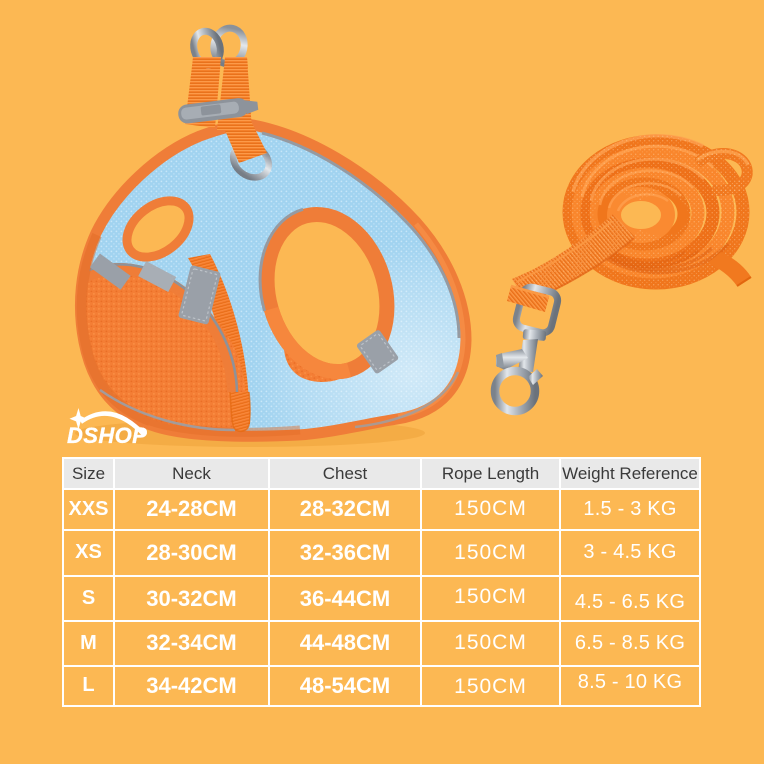 The image size is (764, 764). I want to click on svg-text: DSHOP, so click(107, 435).